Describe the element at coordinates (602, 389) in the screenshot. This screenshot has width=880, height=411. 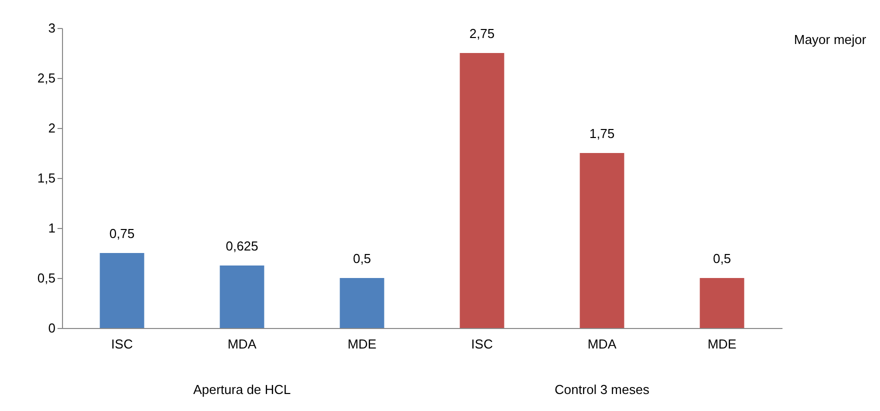
I see `text: Control 3 meses` at that location.